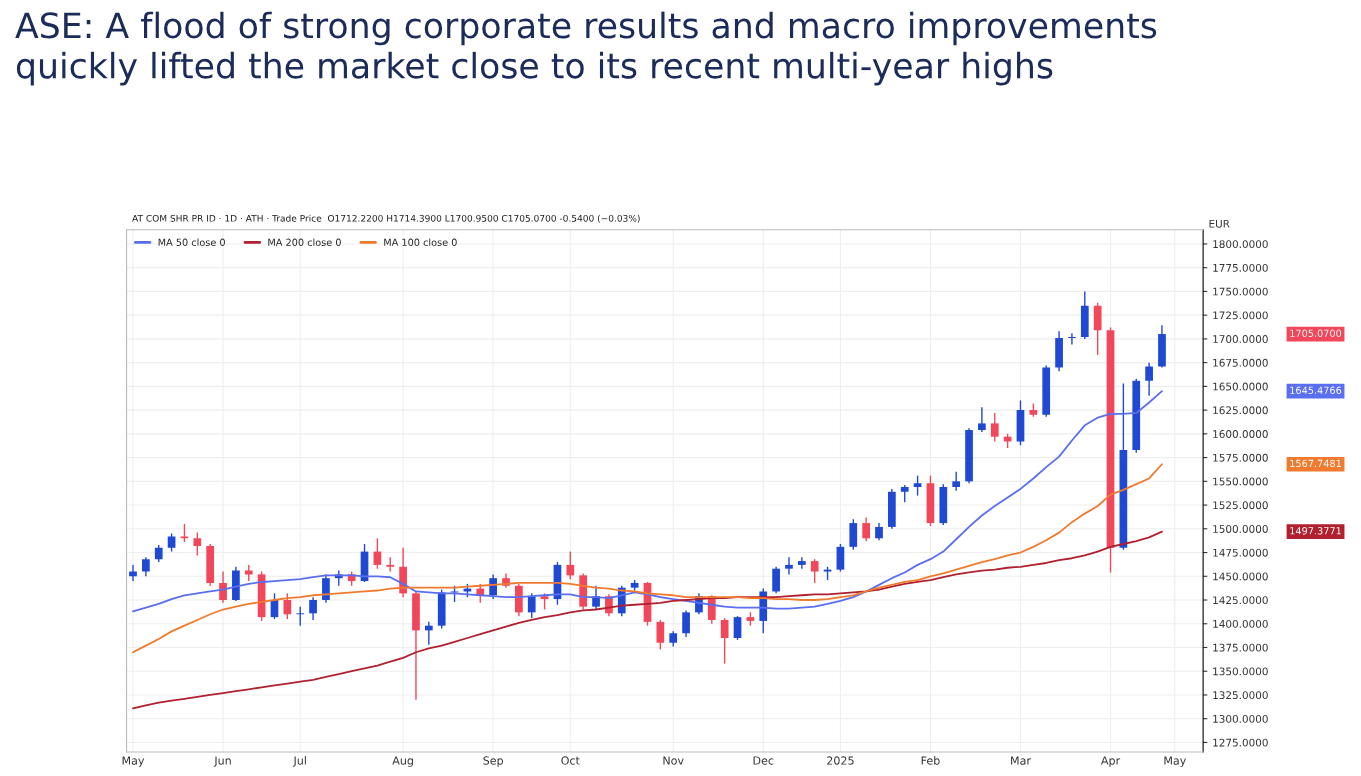 This screenshot has width=1361, height=776. Describe the element at coordinates (1240, 267) in the screenshot. I see `y-tick-label: 1775.0000` at that location.